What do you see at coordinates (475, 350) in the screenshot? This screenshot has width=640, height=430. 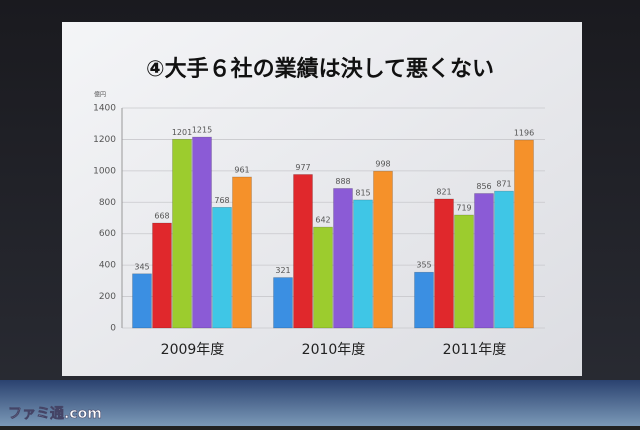 I see `x-tick-label: 2011年度` at bounding box center [475, 350].